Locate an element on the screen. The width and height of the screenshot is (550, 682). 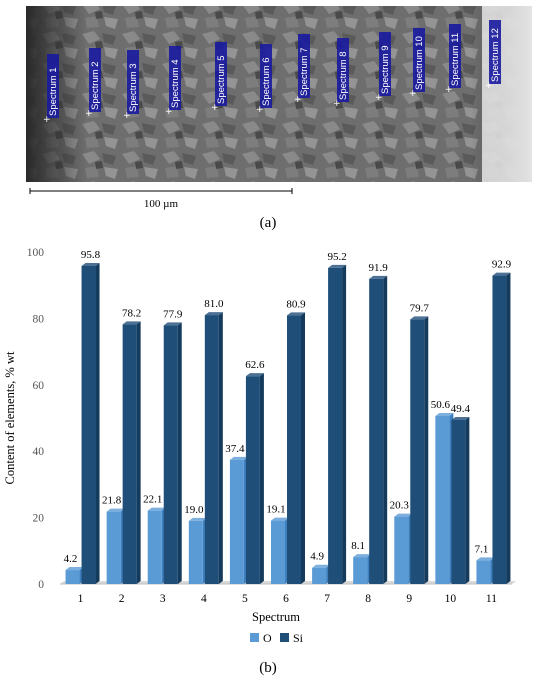
y-tick-label: 80 is located at coordinates (39, 319).